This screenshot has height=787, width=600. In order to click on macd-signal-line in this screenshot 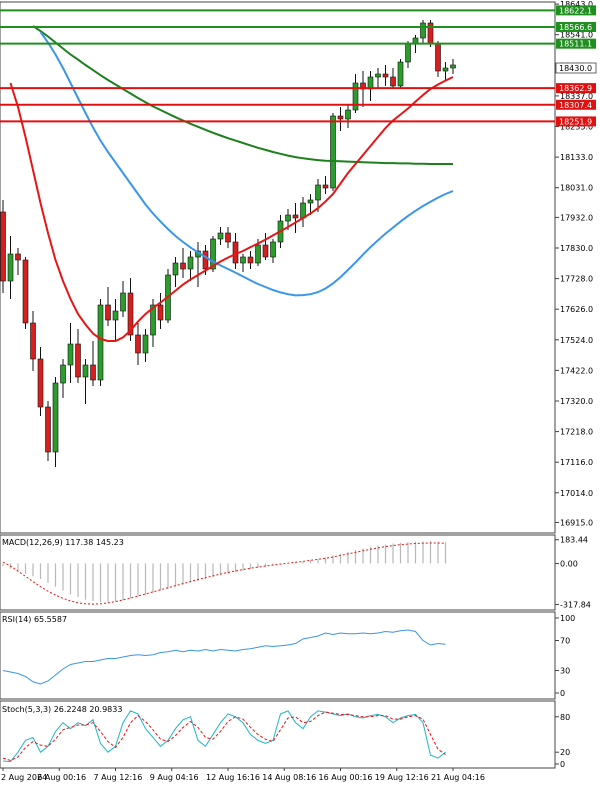, I will do `click(224, 573)`.